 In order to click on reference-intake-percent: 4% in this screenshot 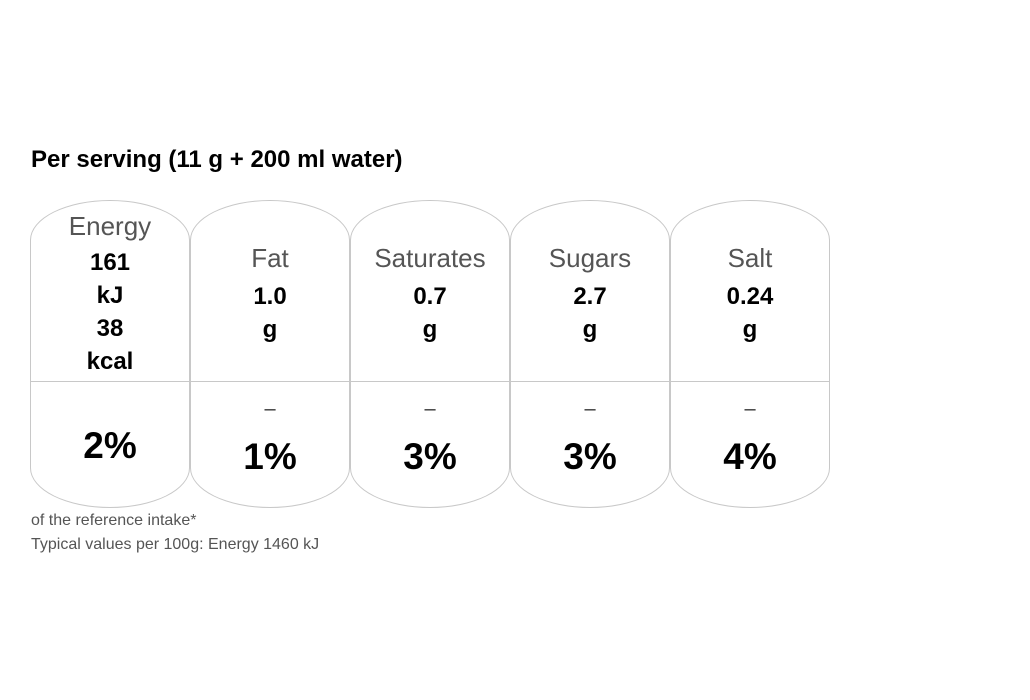, I will do `click(750, 456)`.